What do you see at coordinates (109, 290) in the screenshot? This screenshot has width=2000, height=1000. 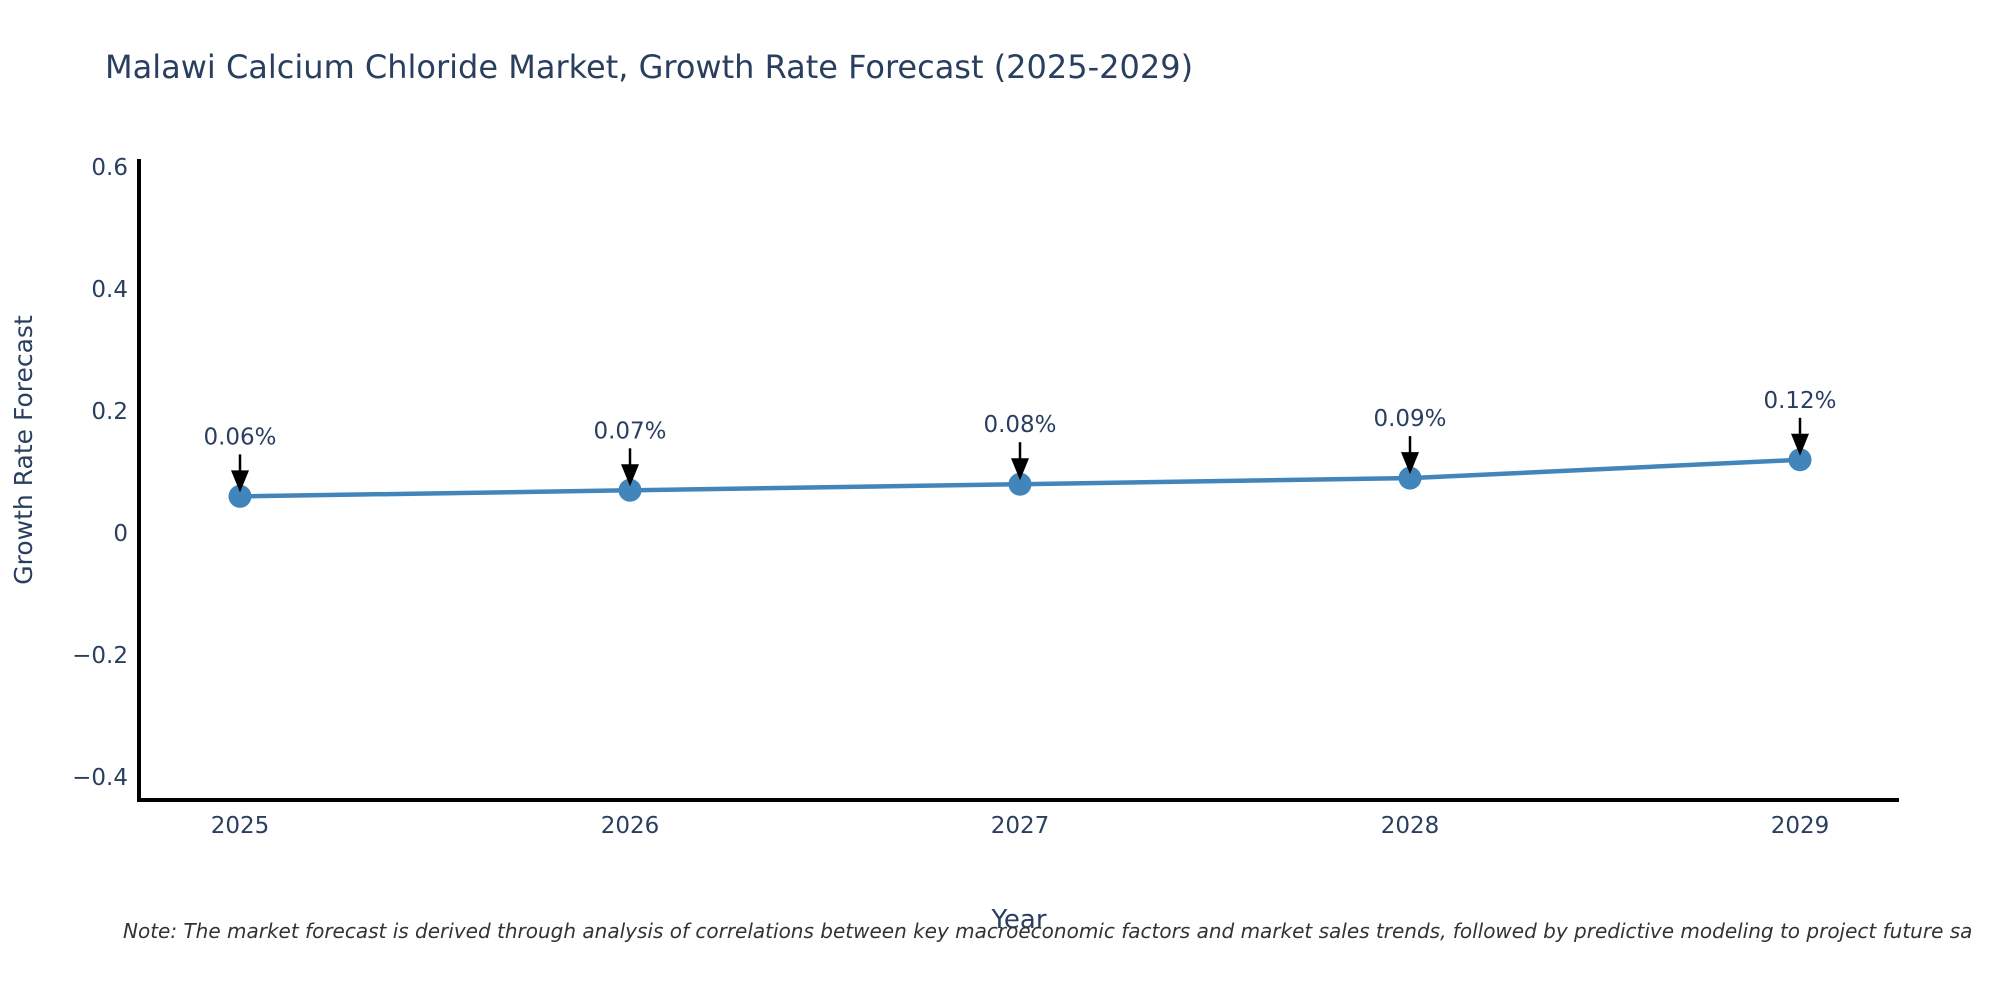 I see `y-tick-label: 0.4` at bounding box center [109, 290].